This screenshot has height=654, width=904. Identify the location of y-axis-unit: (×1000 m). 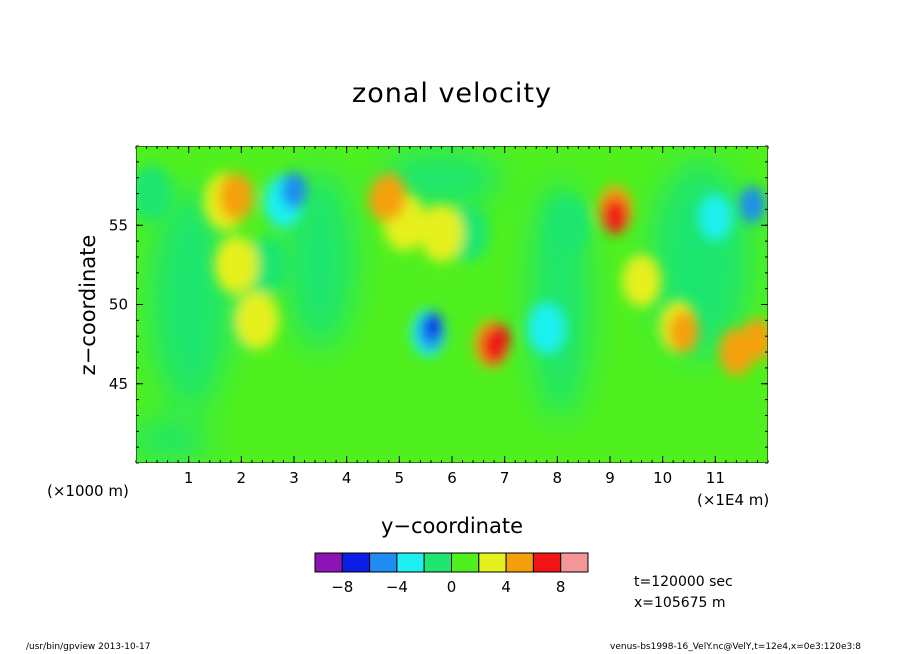
(88, 491).